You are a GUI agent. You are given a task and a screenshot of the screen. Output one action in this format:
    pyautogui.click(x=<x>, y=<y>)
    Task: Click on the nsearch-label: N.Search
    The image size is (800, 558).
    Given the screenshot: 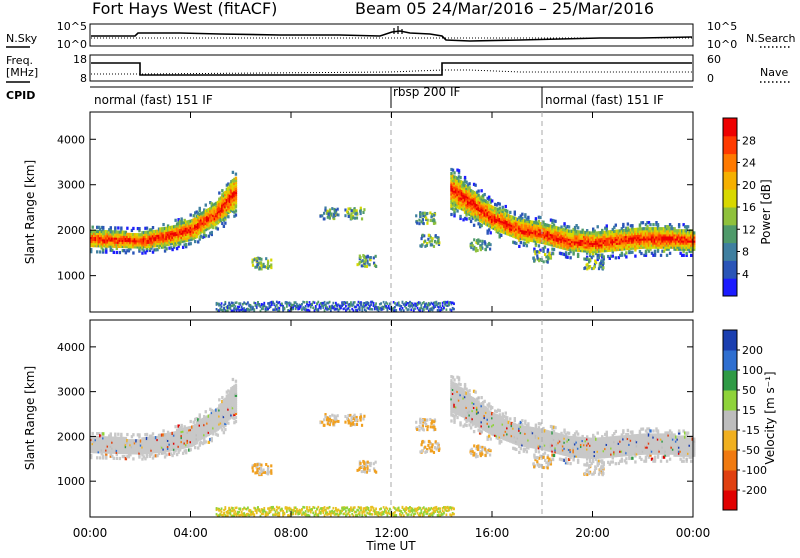 What is the action you would take?
    pyautogui.click(x=771, y=38)
    